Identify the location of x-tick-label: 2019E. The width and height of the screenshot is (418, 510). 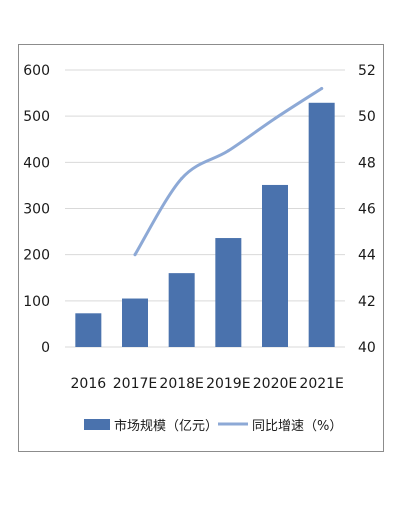
(228, 384).